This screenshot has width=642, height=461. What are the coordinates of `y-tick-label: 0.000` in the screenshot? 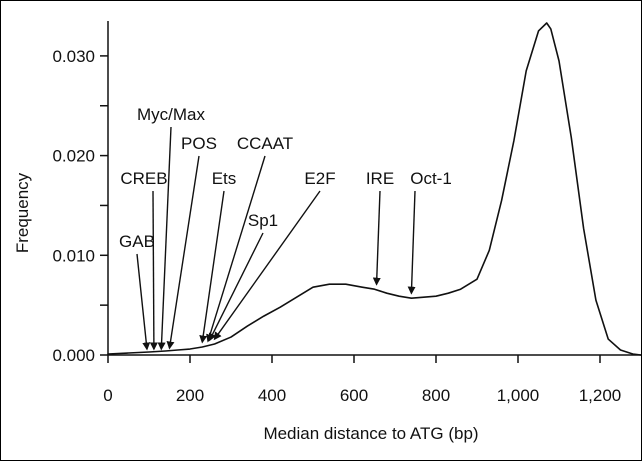 It's located at (73, 355).